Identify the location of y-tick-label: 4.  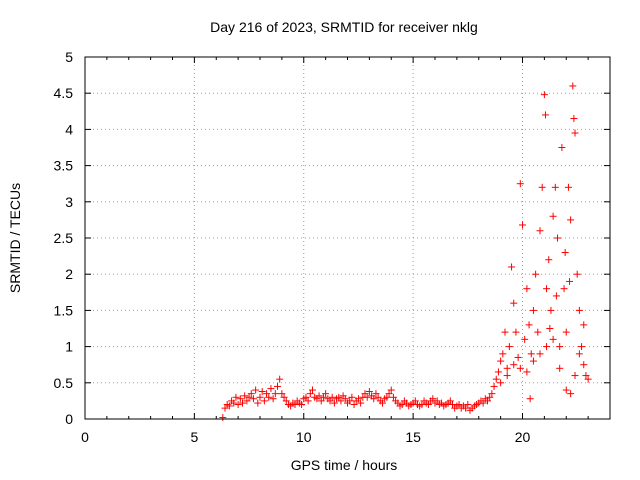
(69, 129).